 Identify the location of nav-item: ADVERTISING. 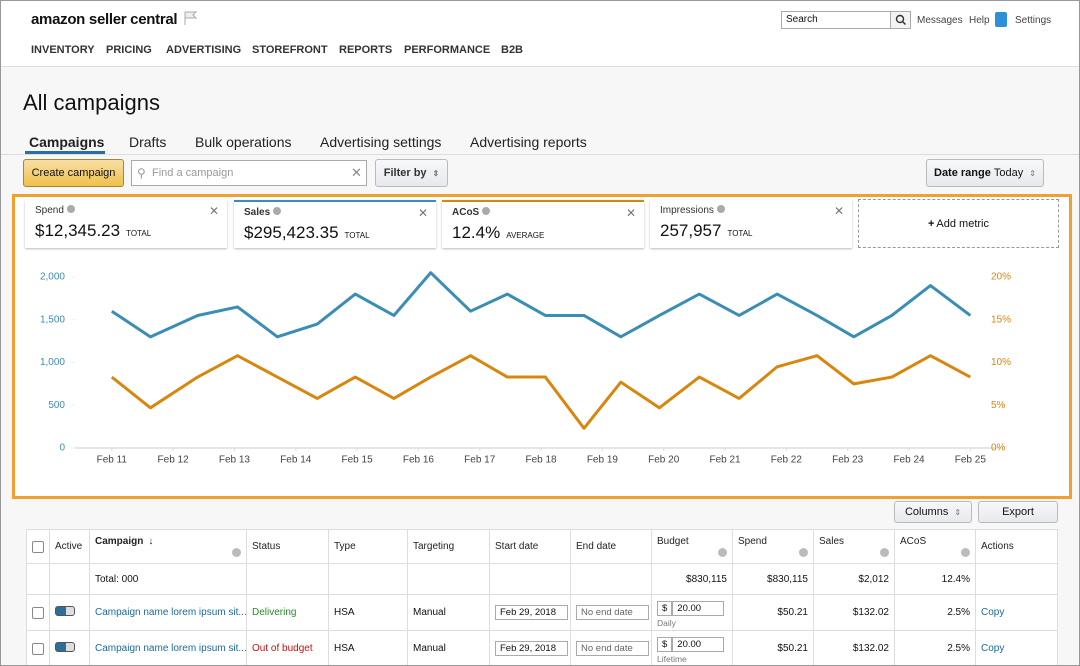
(204, 50).